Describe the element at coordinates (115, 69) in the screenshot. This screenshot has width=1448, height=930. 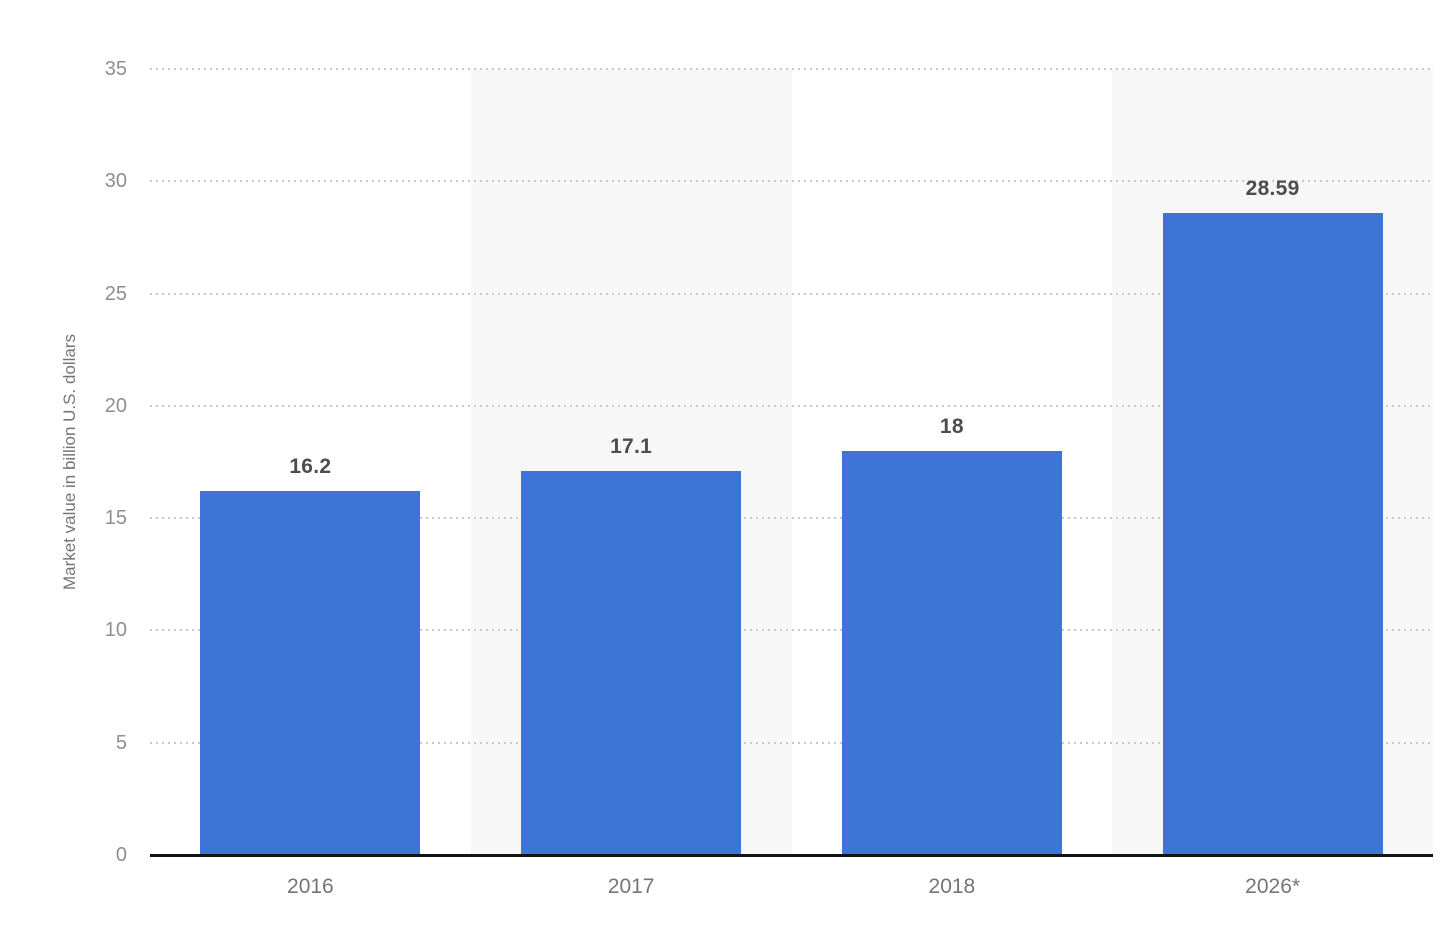
I see `y-tick-label: 35` at that location.